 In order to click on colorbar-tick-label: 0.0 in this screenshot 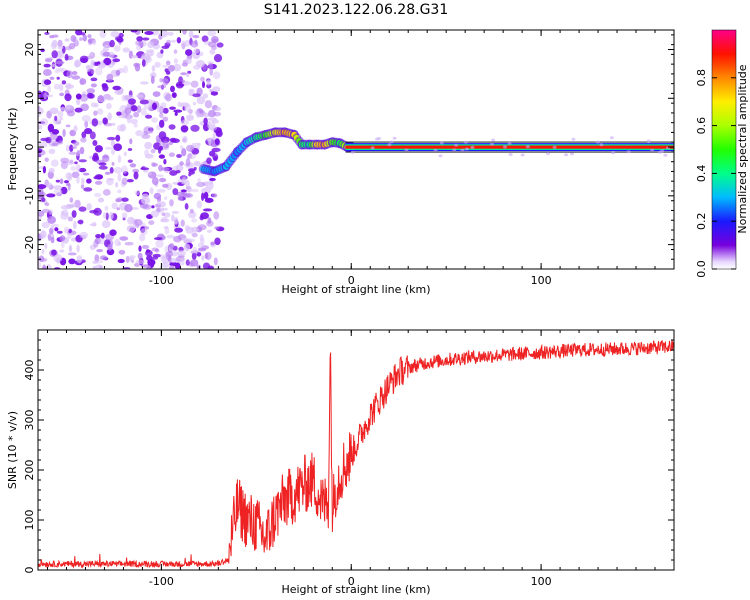, I will do `click(701, 269)`.